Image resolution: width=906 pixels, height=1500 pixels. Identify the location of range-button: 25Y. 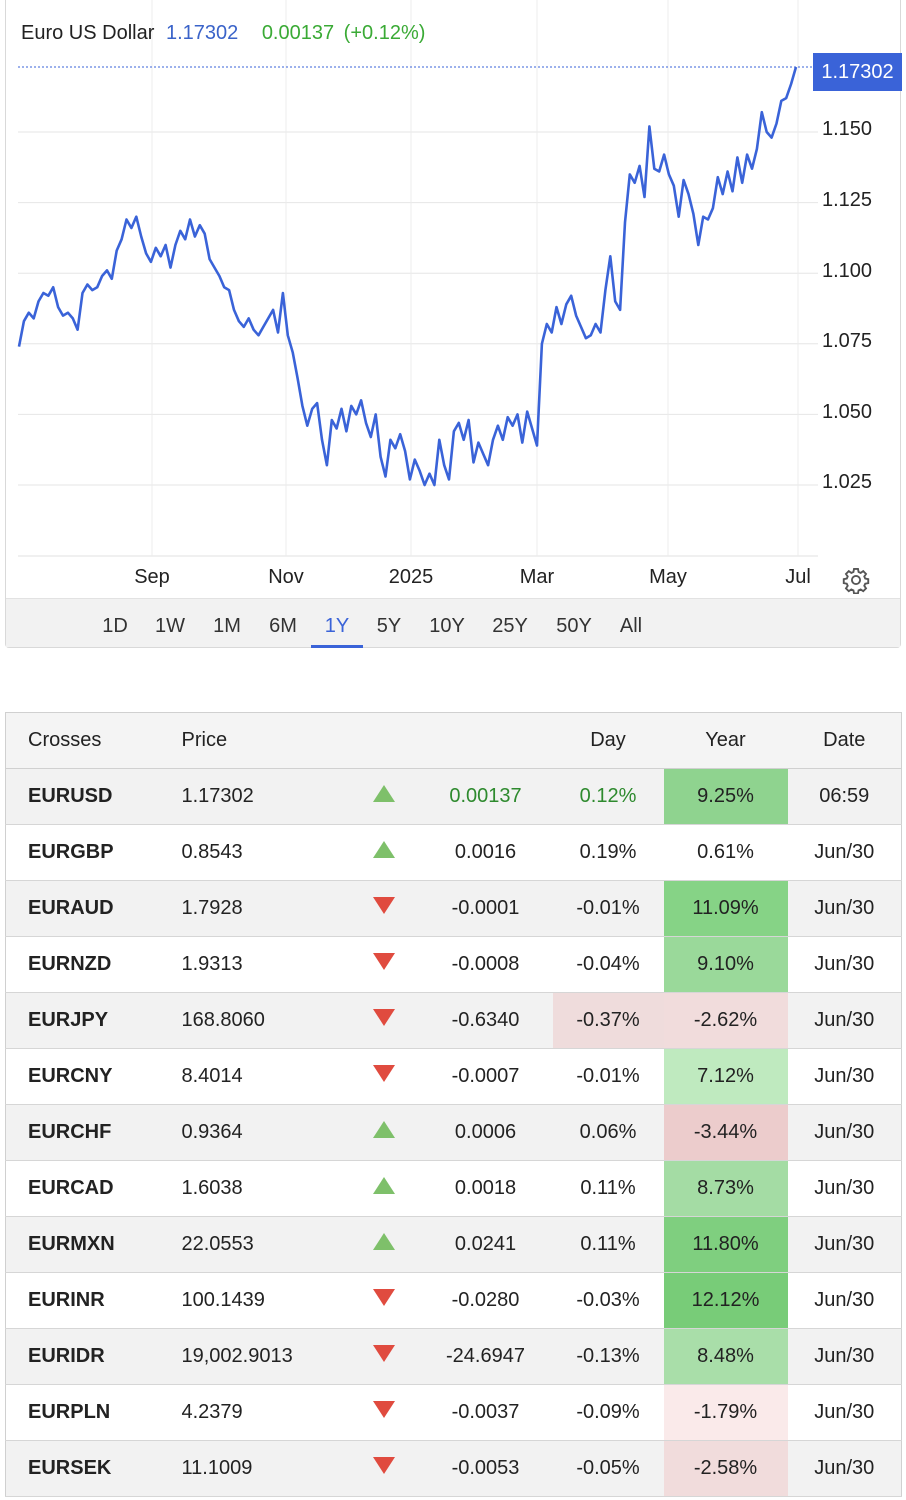
(510, 626).